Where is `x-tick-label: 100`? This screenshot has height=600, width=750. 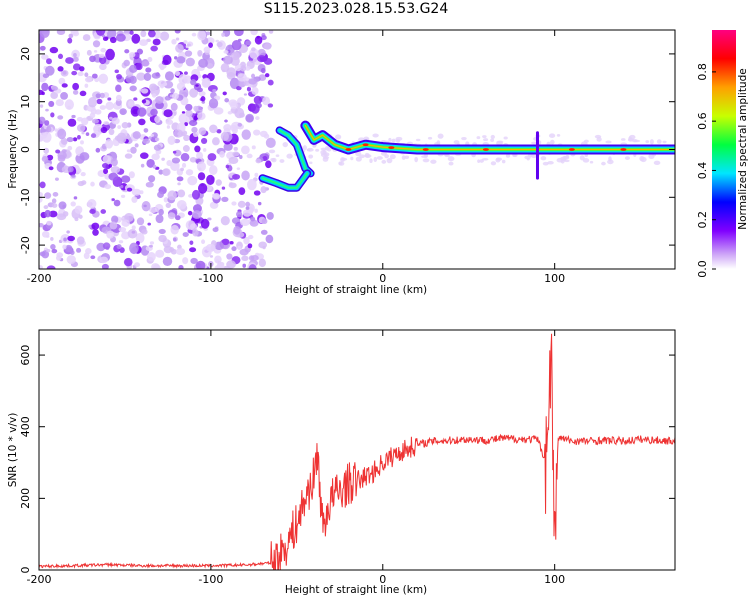 x-tick-label: 100 is located at coordinates (554, 579).